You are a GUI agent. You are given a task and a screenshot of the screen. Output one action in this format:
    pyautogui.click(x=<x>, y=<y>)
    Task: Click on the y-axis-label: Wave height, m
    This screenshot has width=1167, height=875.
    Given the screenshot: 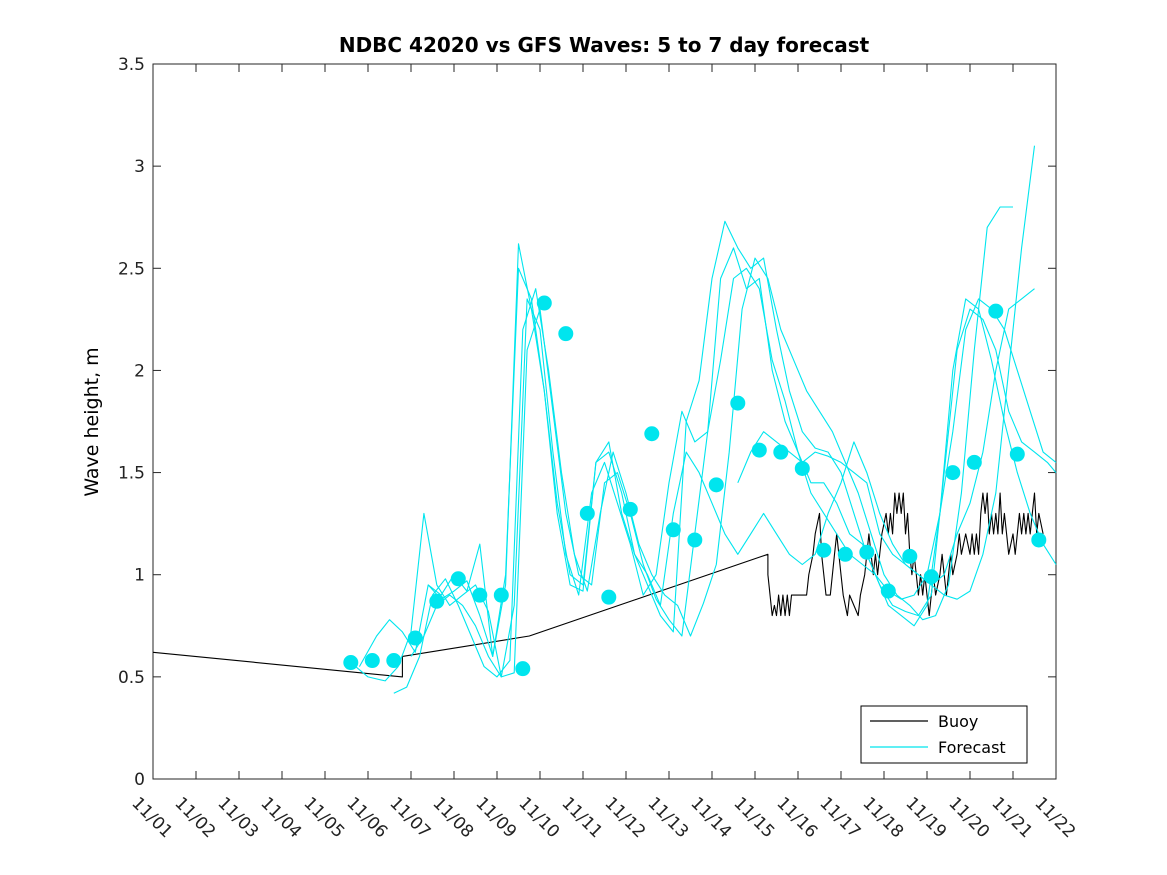 What is the action you would take?
    pyautogui.click(x=92, y=421)
    